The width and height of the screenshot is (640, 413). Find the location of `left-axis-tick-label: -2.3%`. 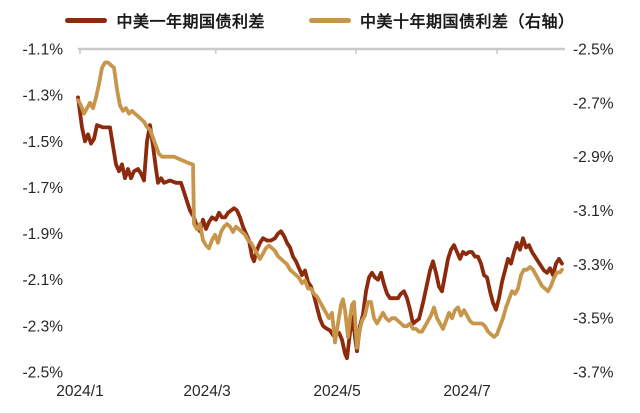

left-axis-tick-label: -2.3% is located at coordinates (43, 326).